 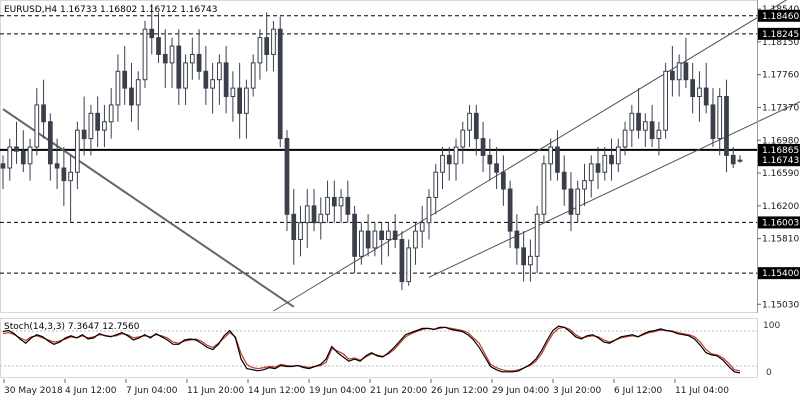 I want to click on stochastic-pane: Stoch(14,3,3) 7.3647 12.7560 100 0, so click(x=390, y=348).